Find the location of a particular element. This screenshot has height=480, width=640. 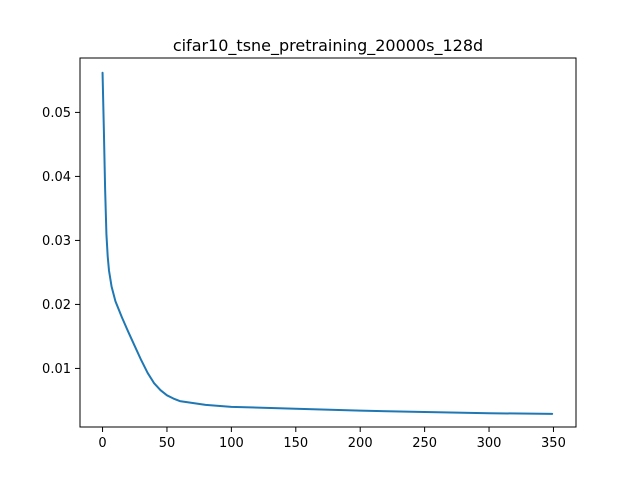

y-tick-label: 0.02 is located at coordinates (56, 305).